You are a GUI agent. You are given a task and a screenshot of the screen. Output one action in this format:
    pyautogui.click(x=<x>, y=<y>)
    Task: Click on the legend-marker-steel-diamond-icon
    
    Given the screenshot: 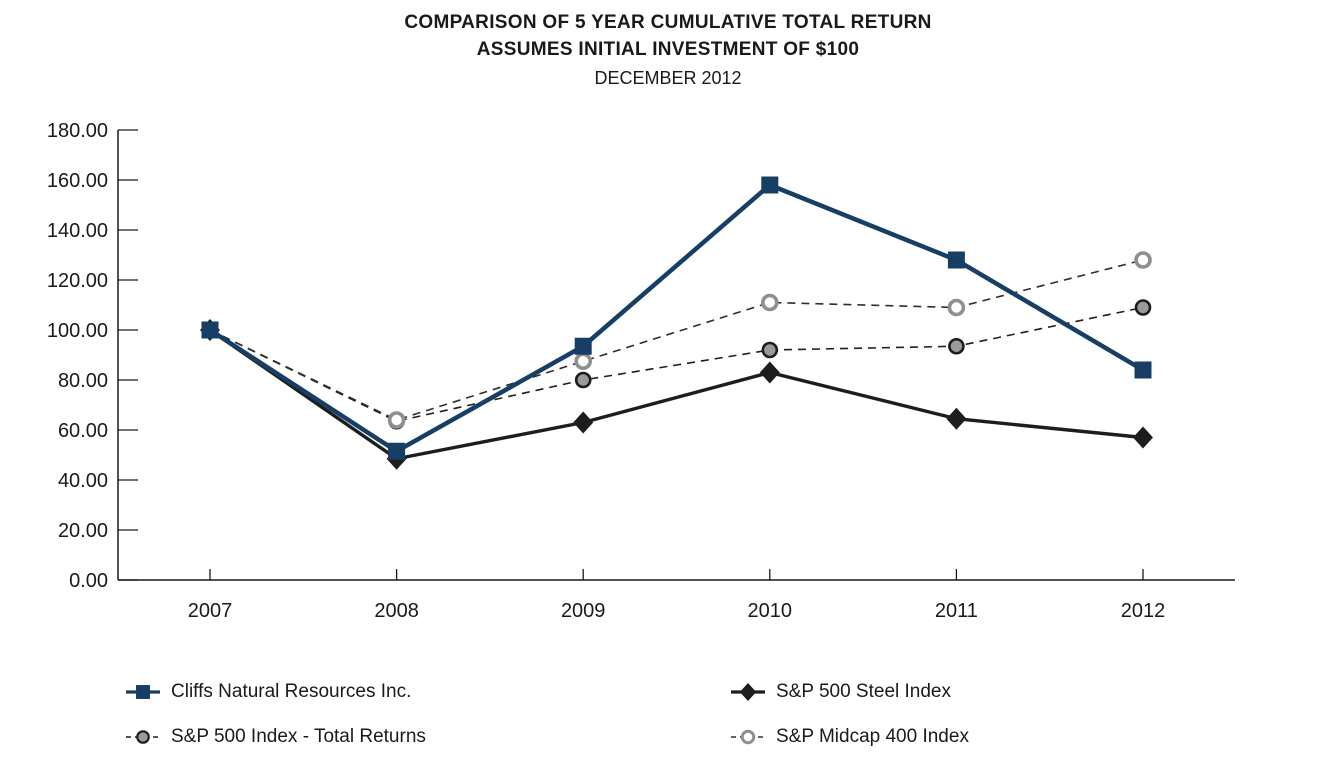 What is the action you would take?
    pyautogui.click(x=748, y=692)
    